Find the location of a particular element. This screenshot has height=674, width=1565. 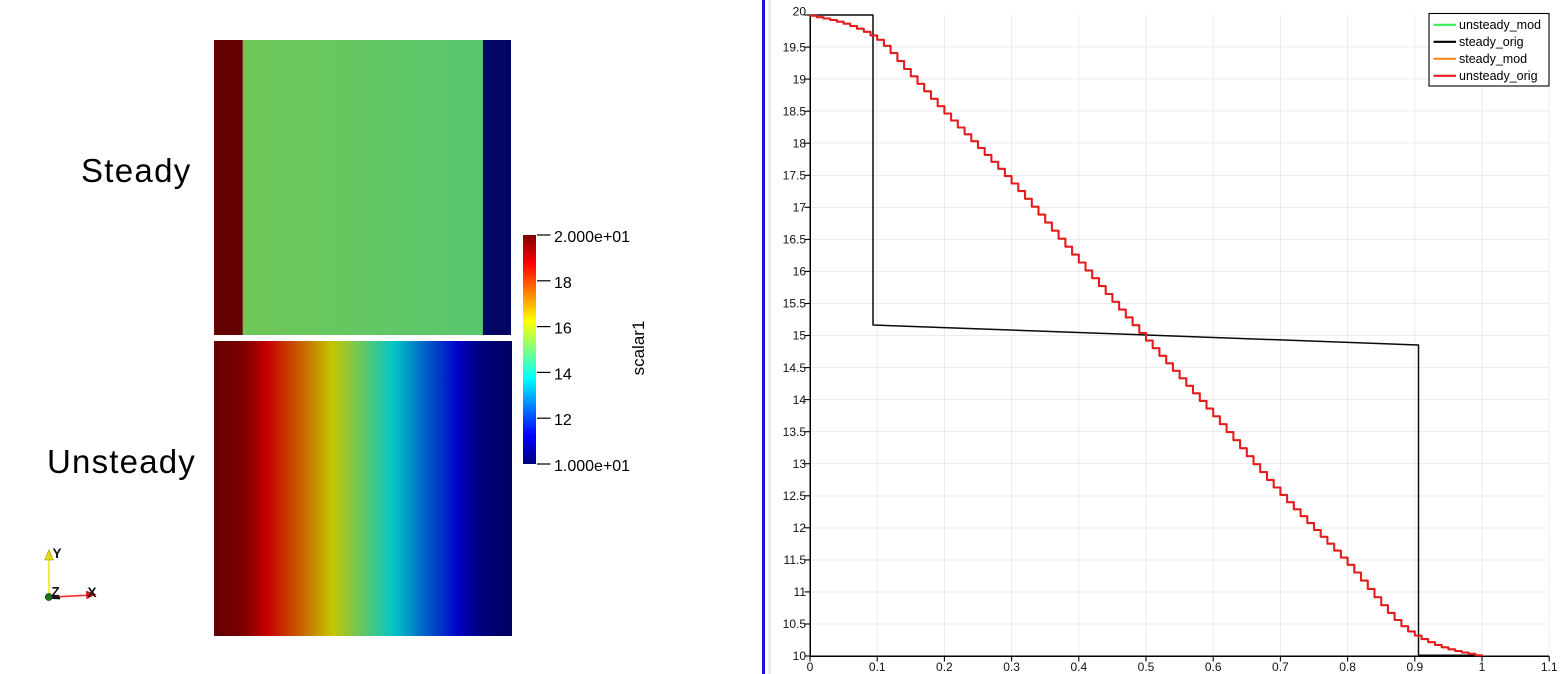

svg-text: 19.5 is located at coordinates (795, 47).